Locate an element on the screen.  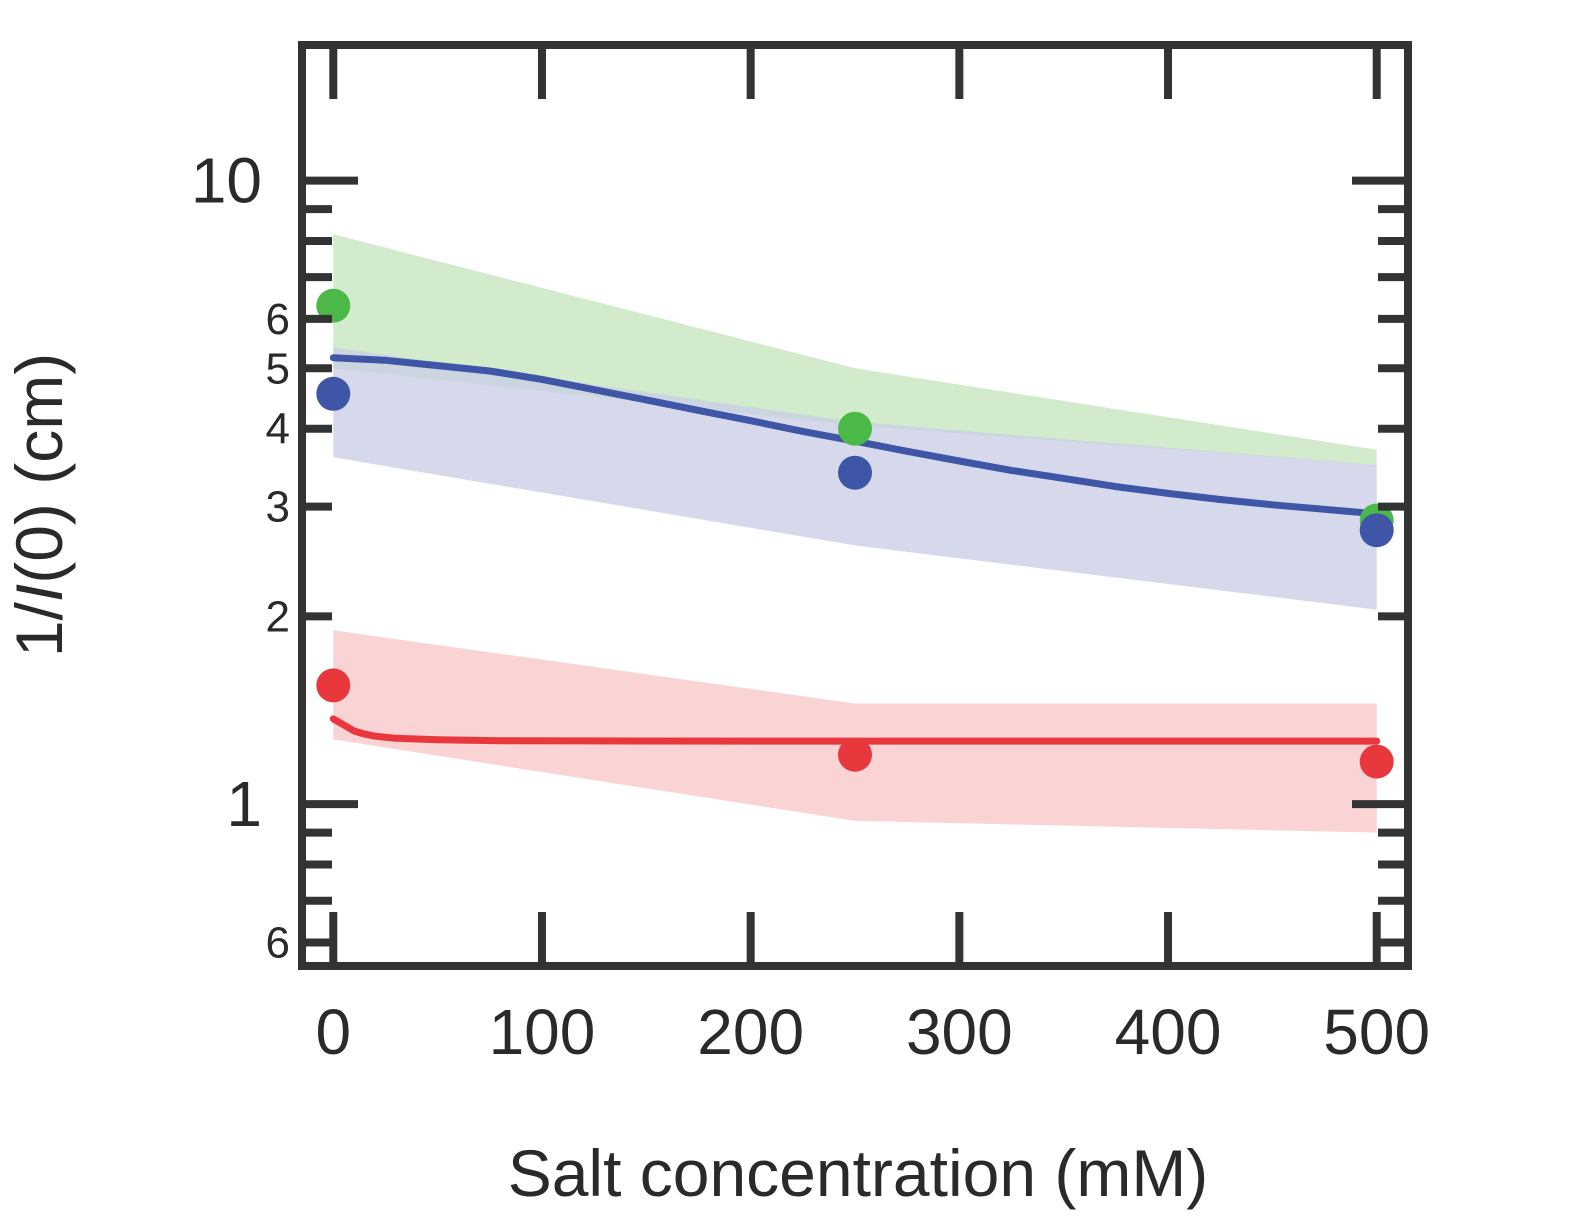
y-axis-title: 1/I(0) (cm) is located at coordinates (39, 505).